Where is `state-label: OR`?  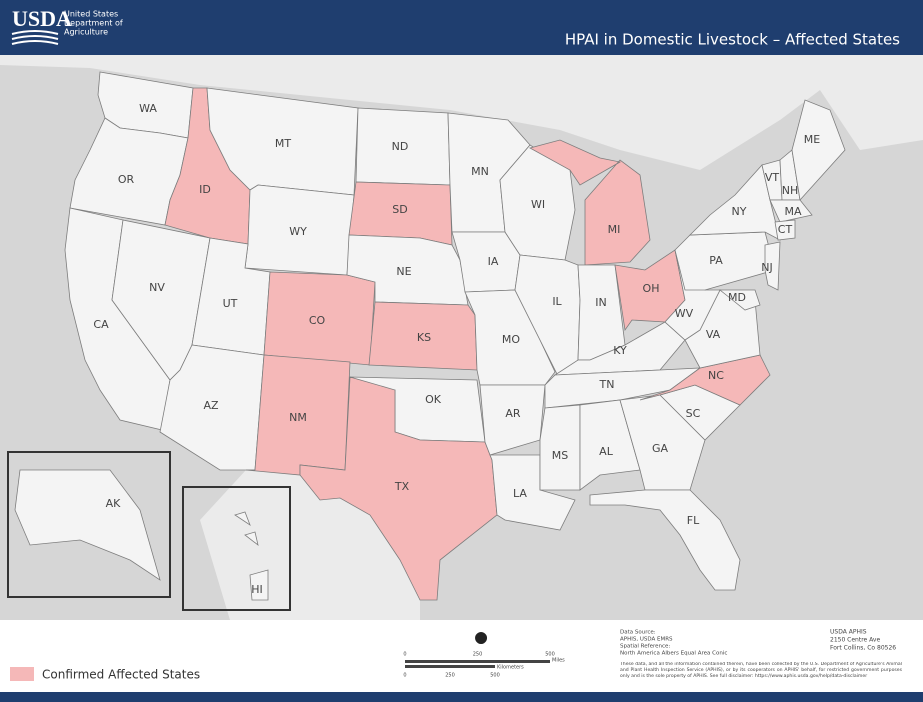
state-label: OR is located at coordinates (126, 179).